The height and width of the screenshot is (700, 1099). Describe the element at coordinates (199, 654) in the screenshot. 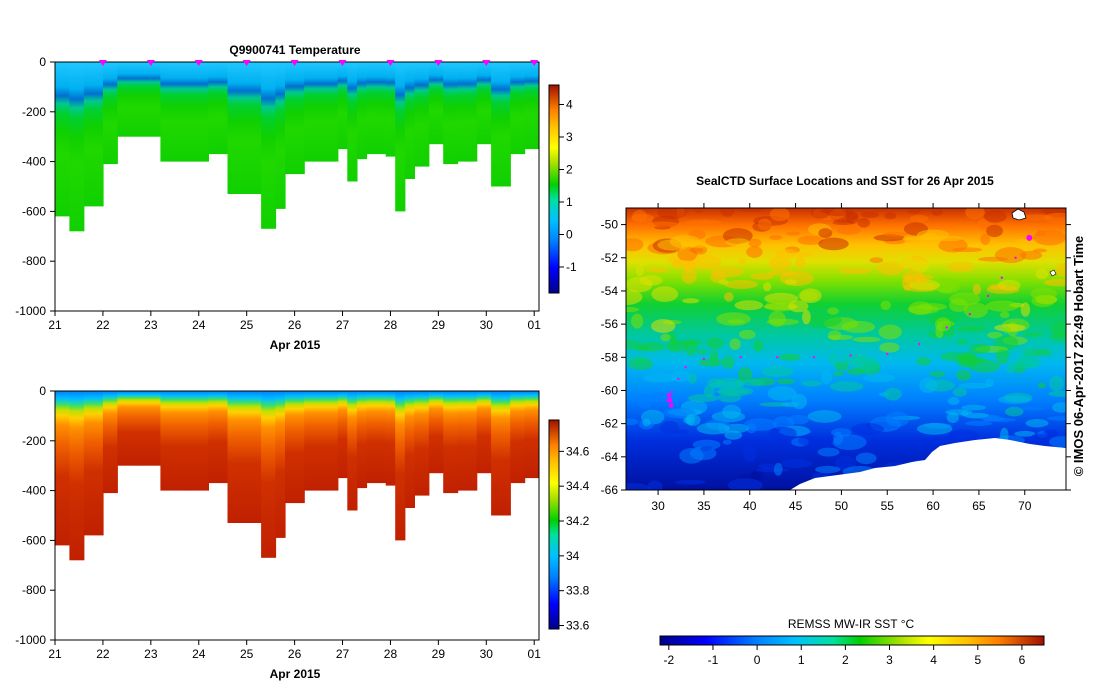

I see `x-tick-label: 24` at that location.